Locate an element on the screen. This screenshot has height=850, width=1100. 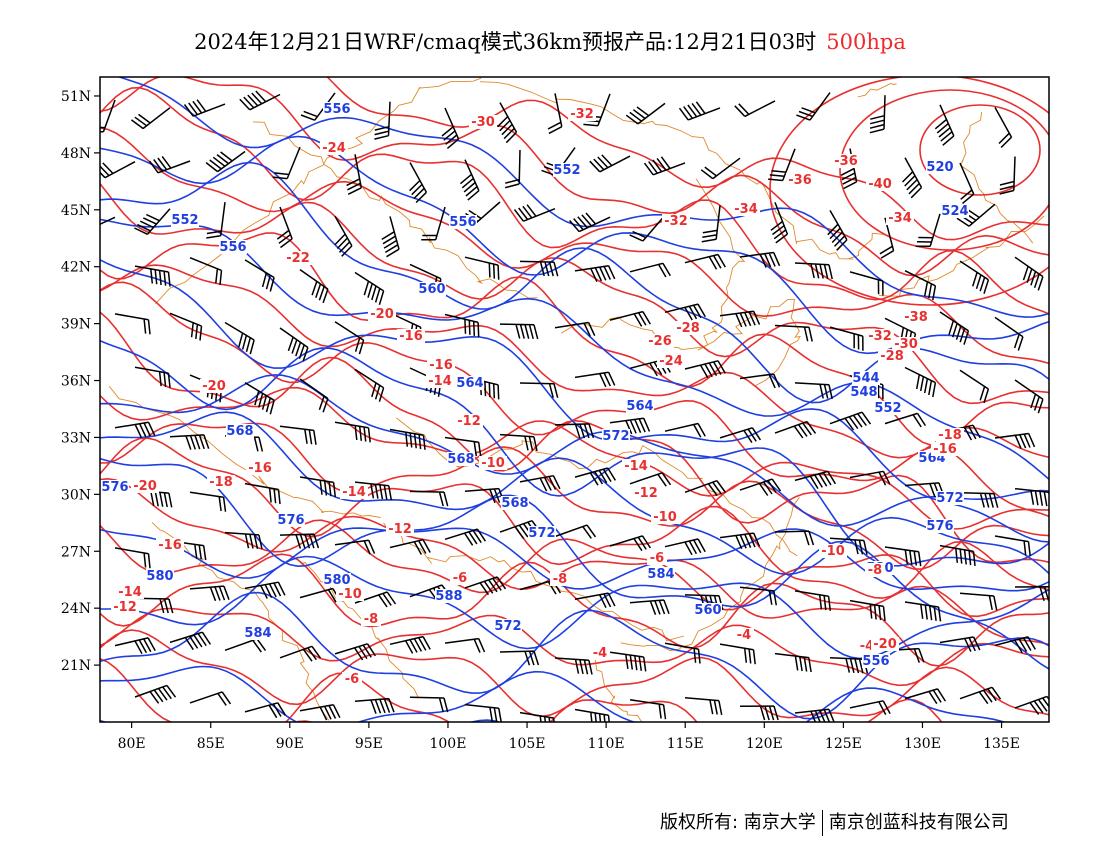
temperature-label: -36 is located at coordinates (800, 180).